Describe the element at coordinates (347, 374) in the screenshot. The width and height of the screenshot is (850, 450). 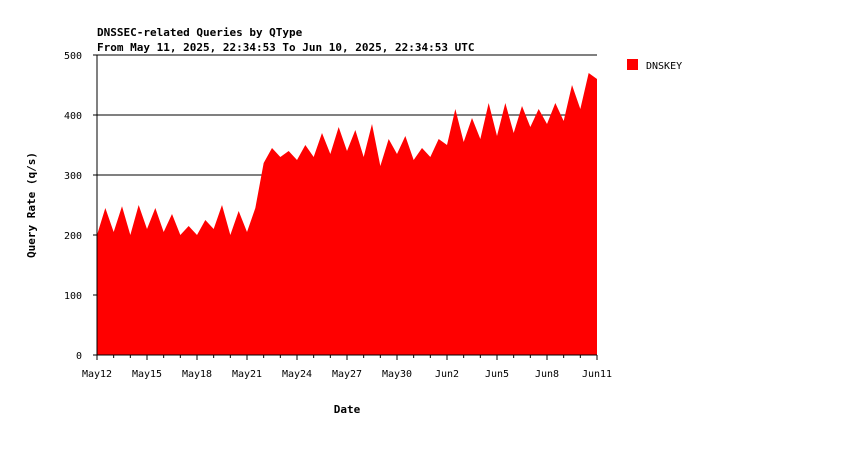
I see `x-tick-label-may27: May27` at that location.